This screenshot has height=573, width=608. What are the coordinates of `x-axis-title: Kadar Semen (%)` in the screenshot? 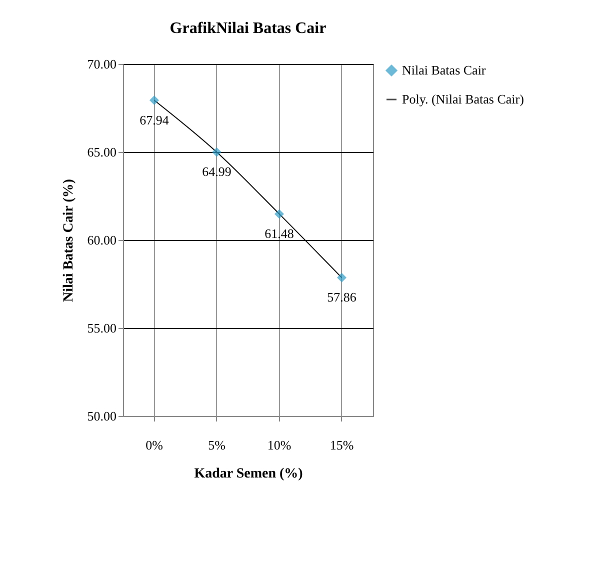 It's located at (249, 474).